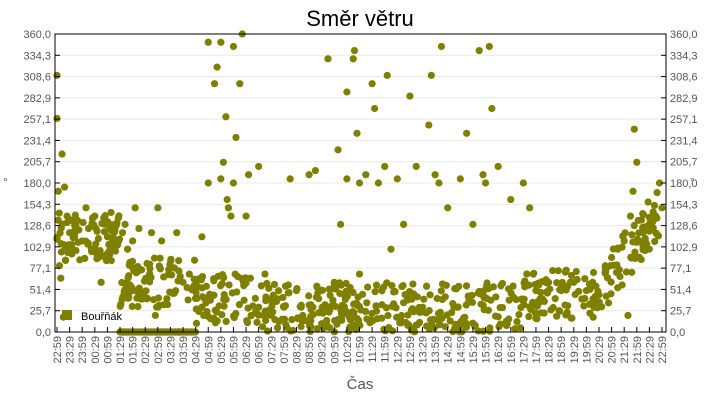  Describe the element at coordinates (146, 350) in the screenshot. I see `x-tick-label: 02:29` at that location.